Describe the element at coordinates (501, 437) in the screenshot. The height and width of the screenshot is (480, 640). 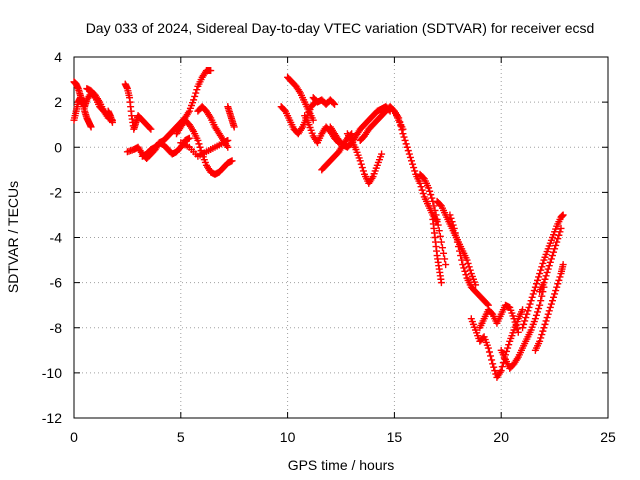
I see `x-tick-label: 20` at that location.